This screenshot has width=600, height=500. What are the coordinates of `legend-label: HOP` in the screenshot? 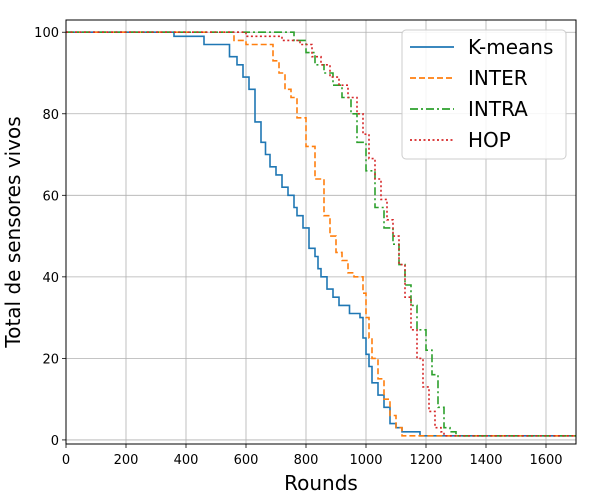 It's located at (489, 140).